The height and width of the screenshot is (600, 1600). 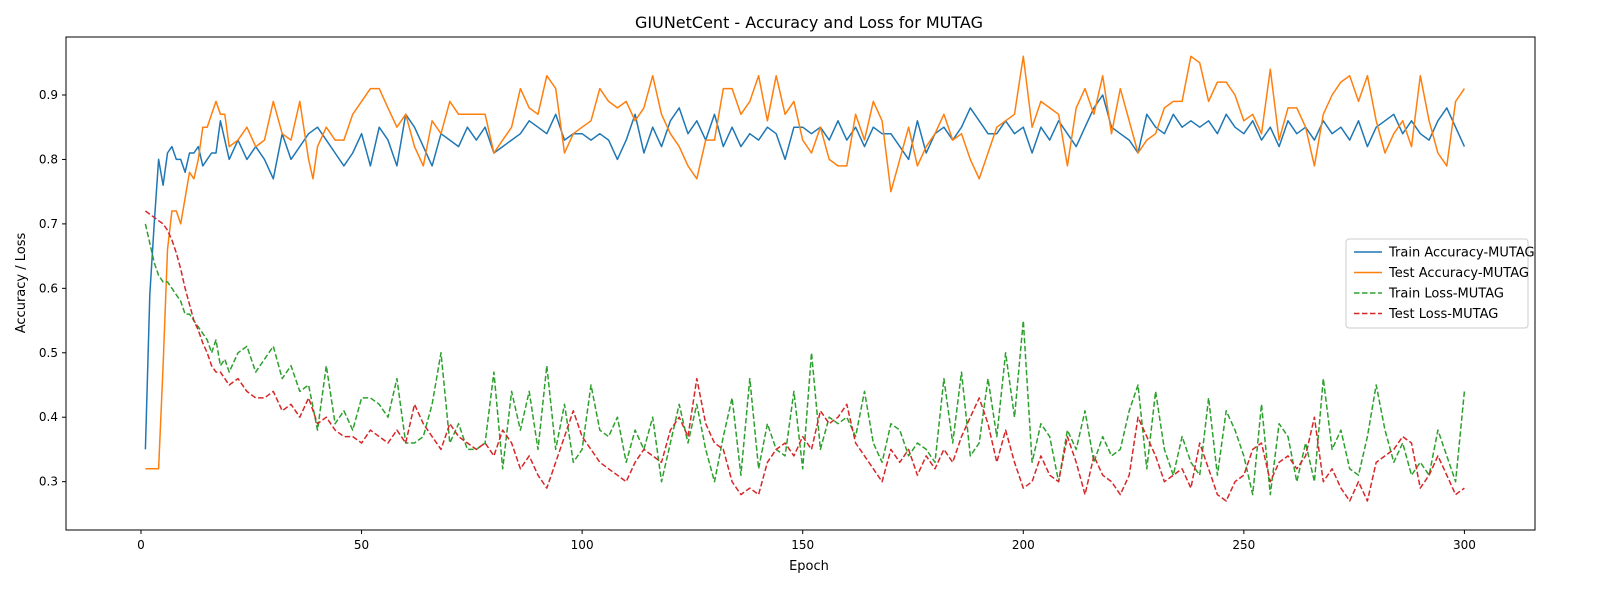 What do you see at coordinates (1464, 545) in the screenshot?
I see `x-tick-label: 300` at bounding box center [1464, 545].